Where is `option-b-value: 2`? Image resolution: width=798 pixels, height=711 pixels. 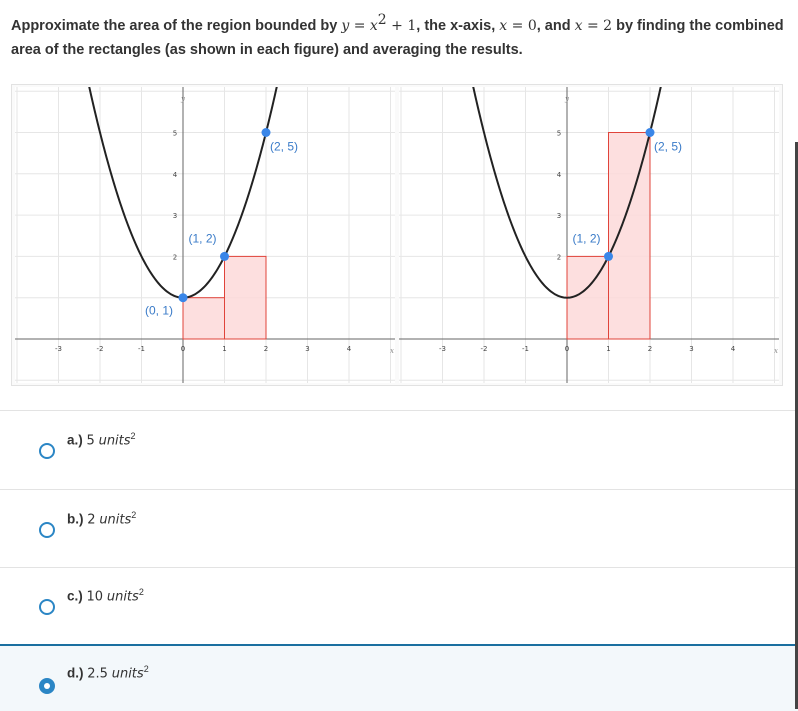 option-b-value: 2 is located at coordinates (91, 520).